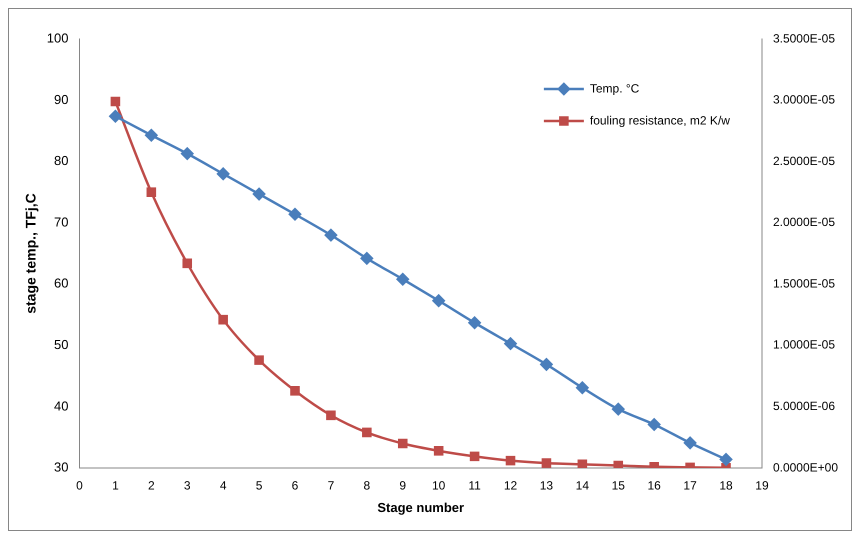  I want to click on y2-tick-label: 0.0000E+00, so click(805, 467).